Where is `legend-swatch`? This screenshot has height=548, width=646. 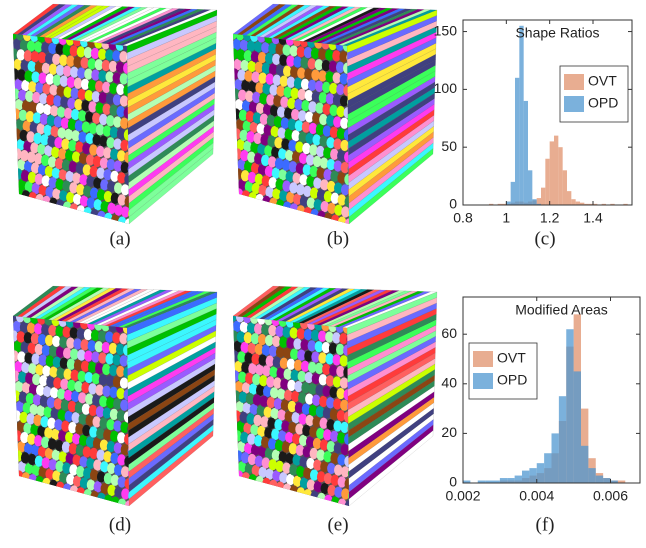 legend-swatch is located at coordinates (574, 104).